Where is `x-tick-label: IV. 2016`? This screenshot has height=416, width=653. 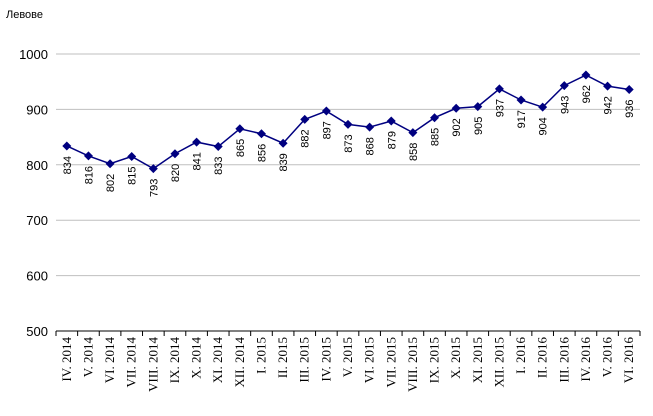 x-tick-label: IV. 2016 is located at coordinates (585, 359).